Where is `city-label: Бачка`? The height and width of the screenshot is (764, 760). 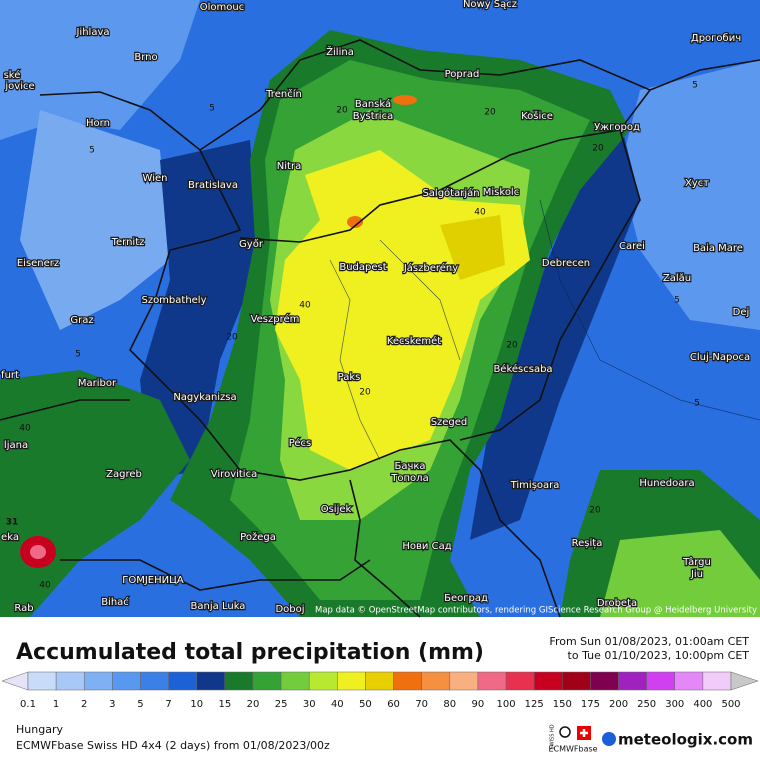 city-label: Бачка is located at coordinates (409, 466).